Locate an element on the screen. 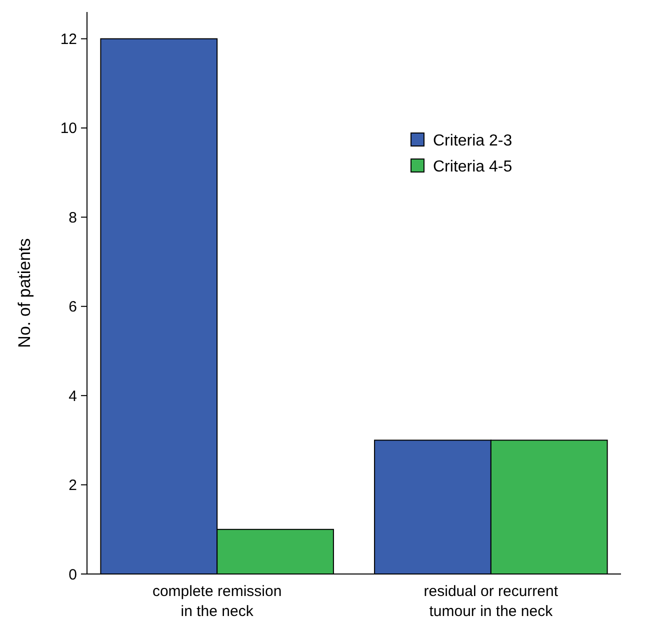 This screenshot has height=632, width=651. x-tick-label: complete remission in the neck is located at coordinates (217, 601).